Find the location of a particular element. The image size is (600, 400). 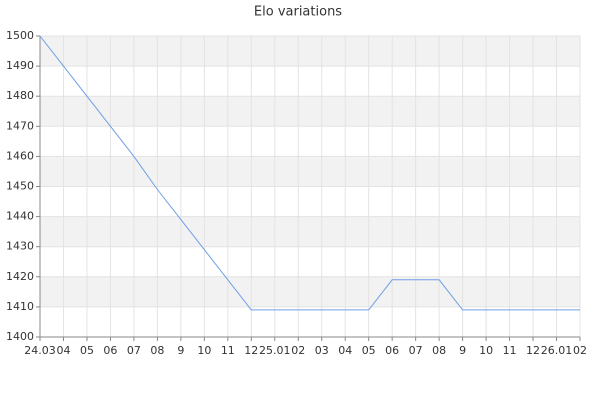

y-tick-label: 1500 is located at coordinates (20, 35).